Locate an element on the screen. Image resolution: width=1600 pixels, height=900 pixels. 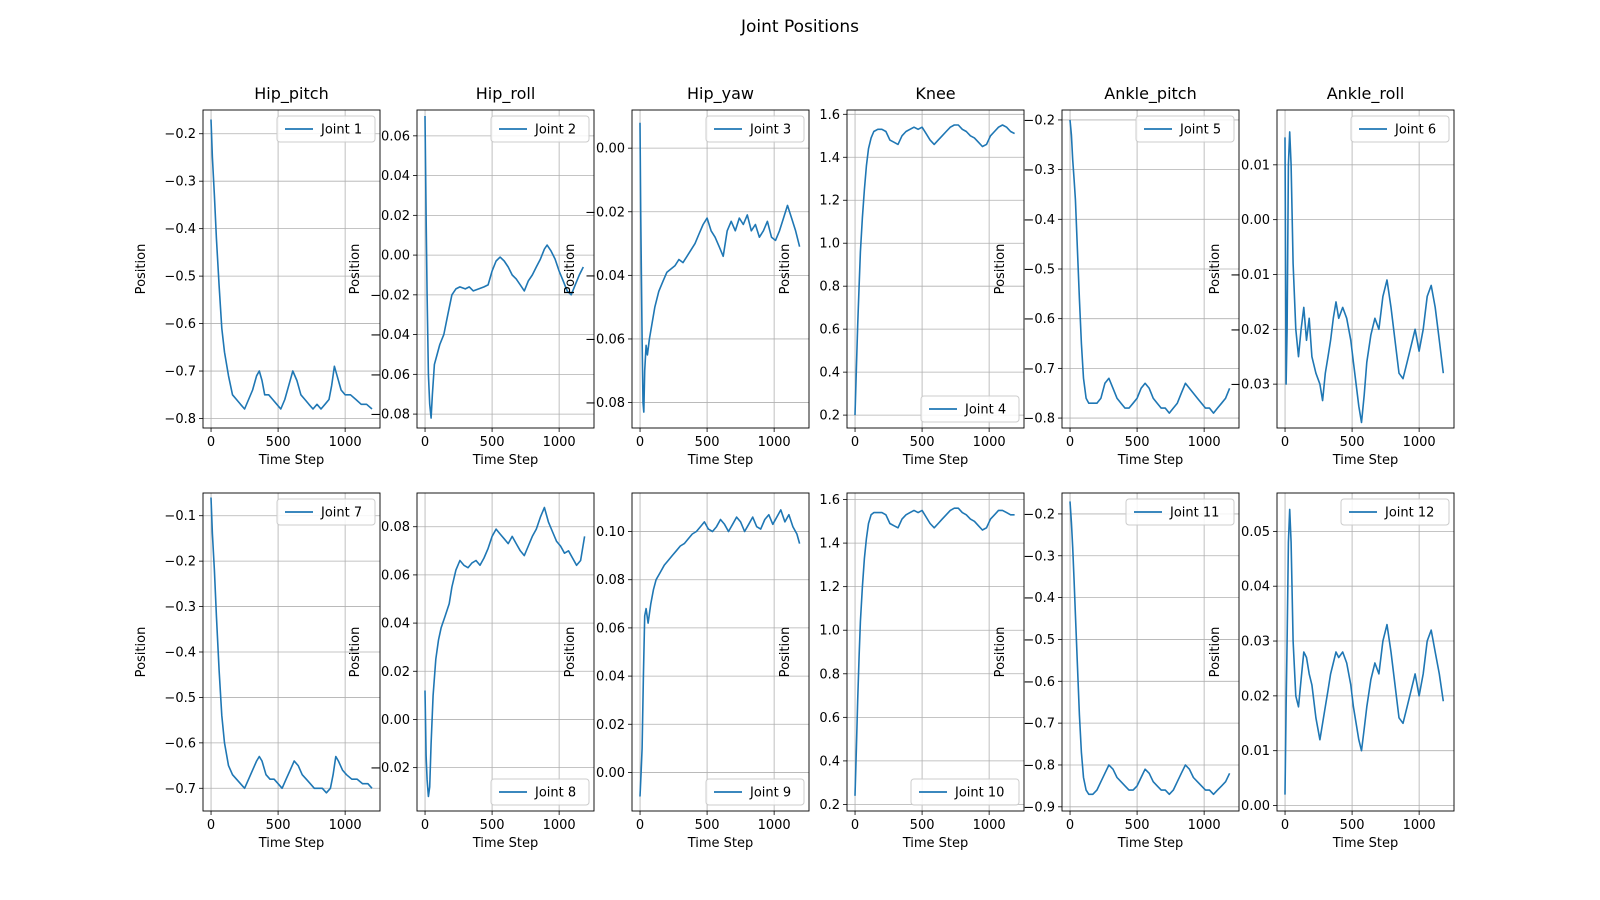
y-tick-label: 0.4 is located at coordinates (829, 761).